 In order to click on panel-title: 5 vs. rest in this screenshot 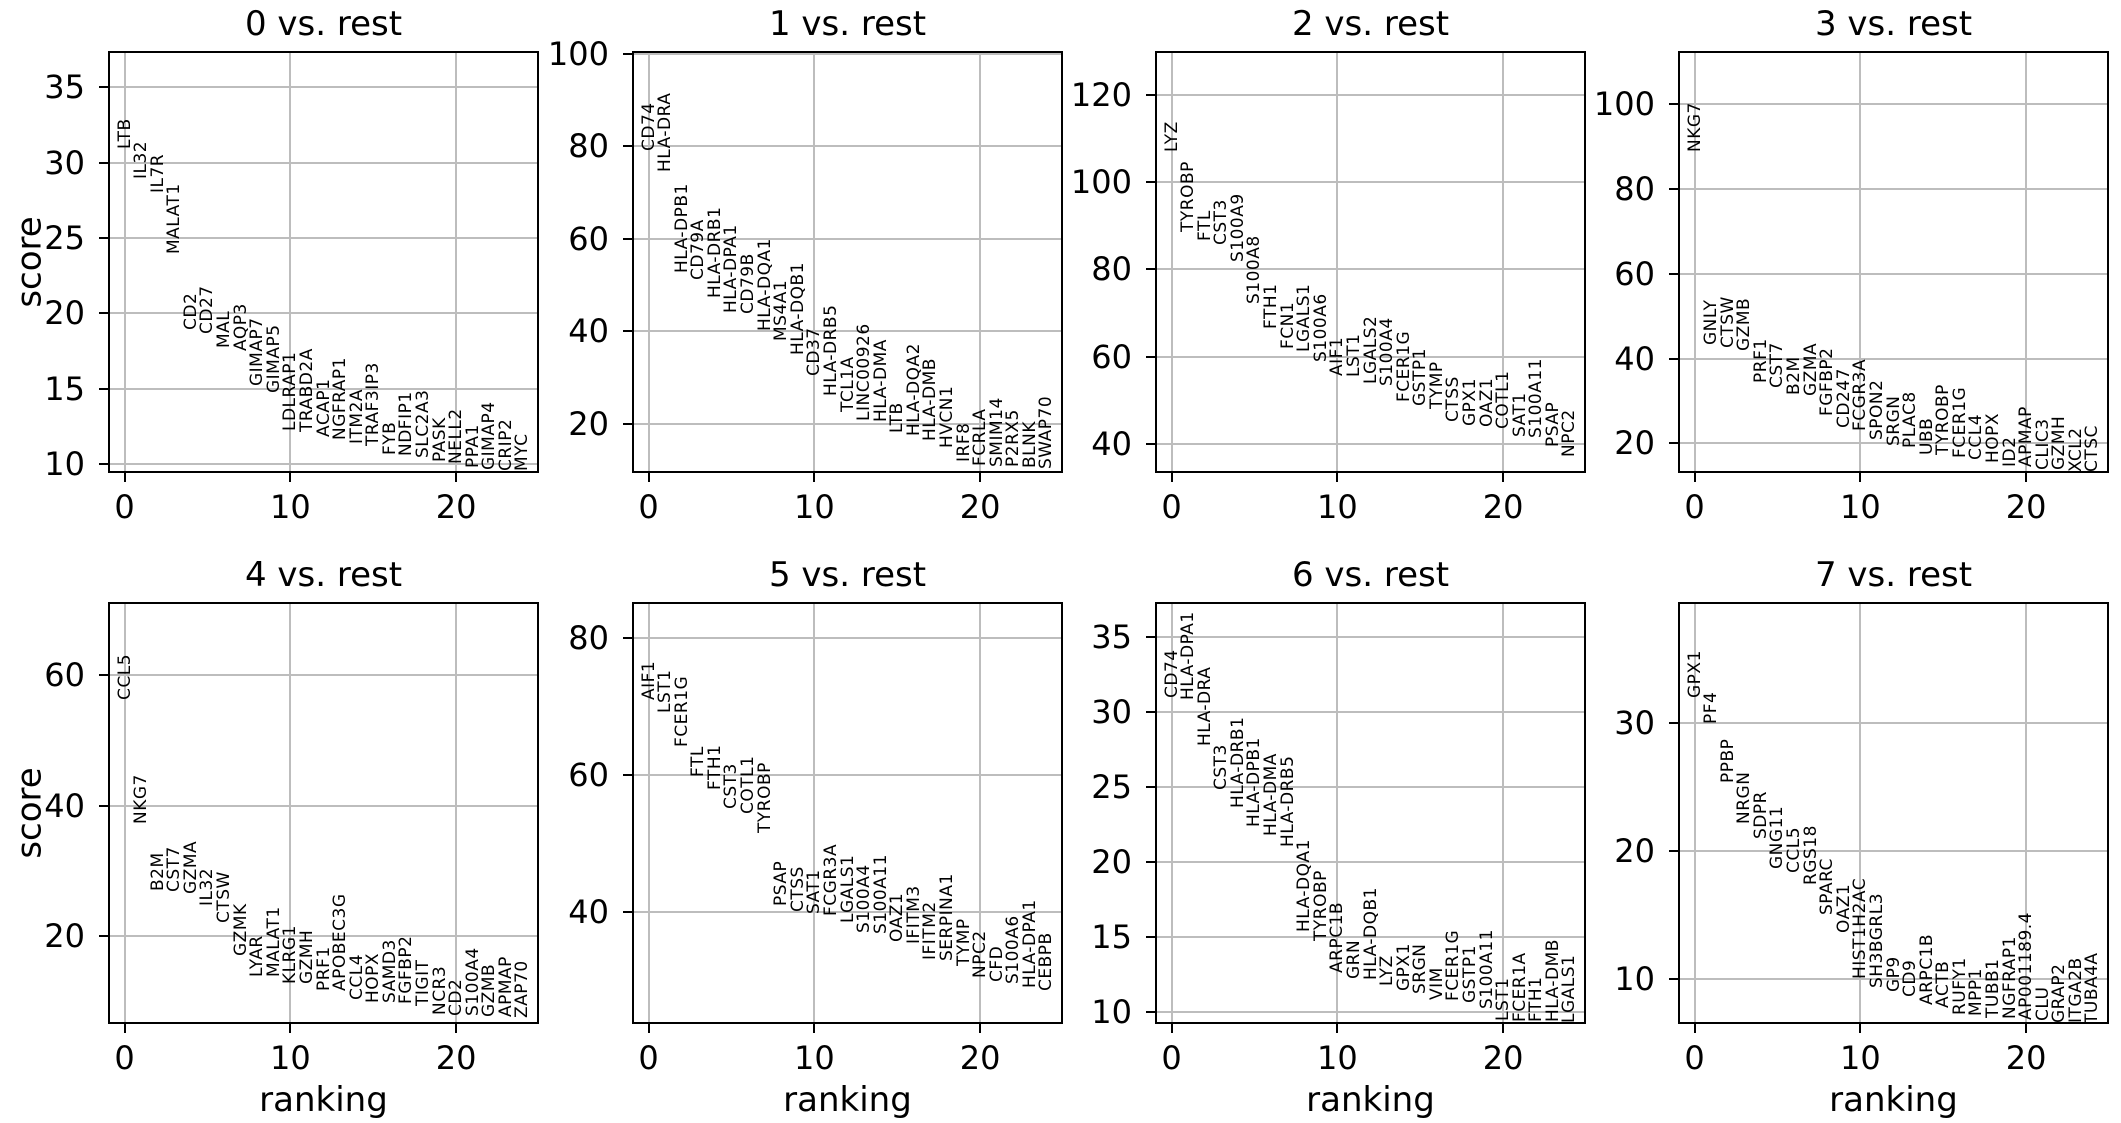, I will do `click(847, 575)`.